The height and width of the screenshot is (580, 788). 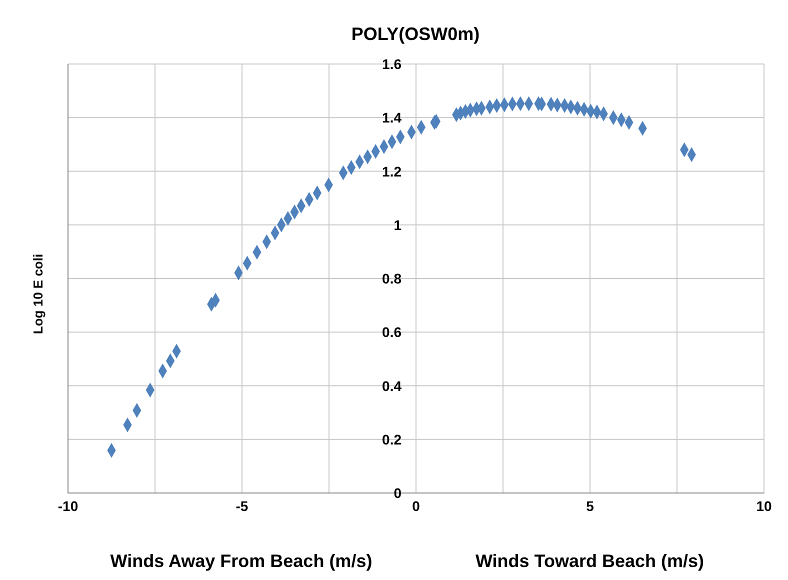 I want to click on y-axis-title: Log 10 E coli, so click(x=38, y=293).